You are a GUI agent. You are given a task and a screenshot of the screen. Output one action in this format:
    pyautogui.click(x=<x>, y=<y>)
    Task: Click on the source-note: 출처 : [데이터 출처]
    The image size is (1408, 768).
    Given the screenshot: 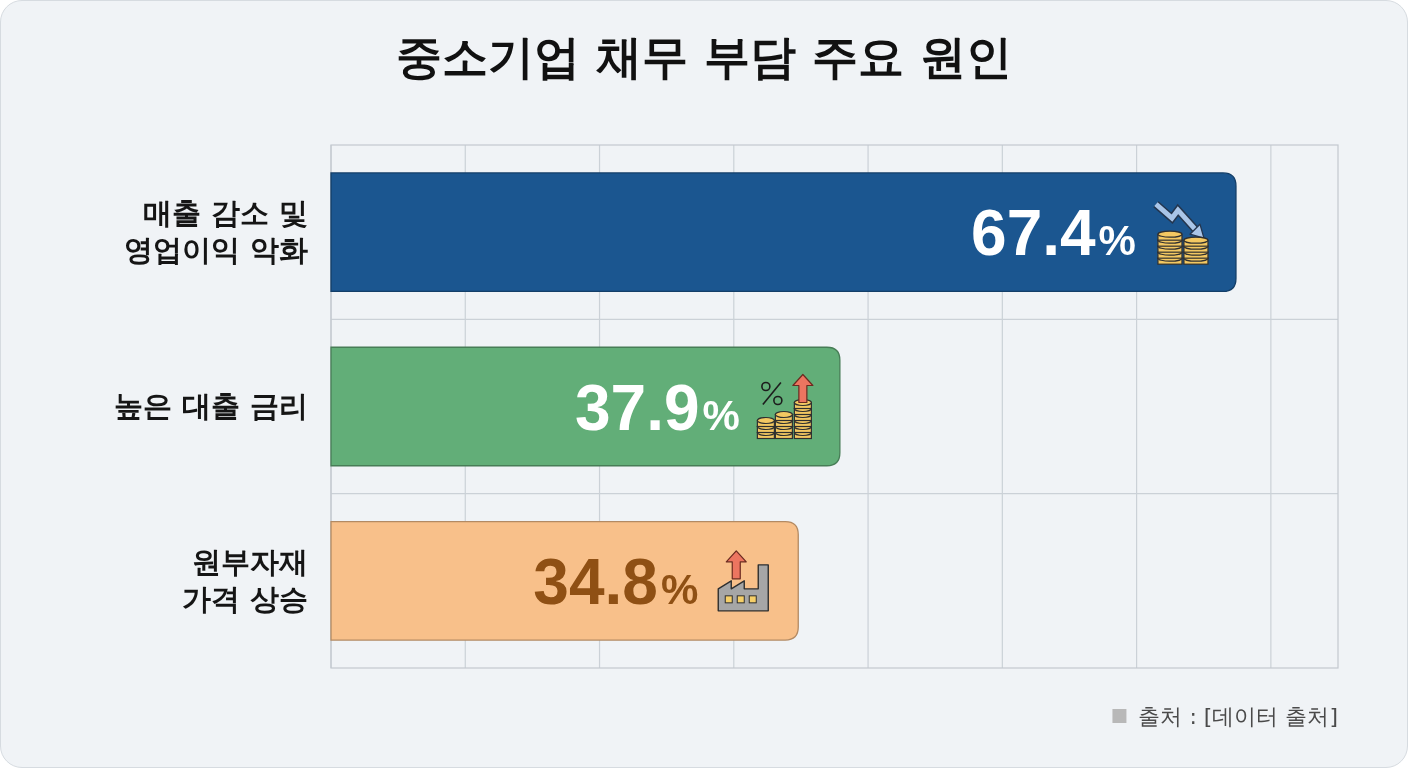 What is the action you would take?
    pyautogui.click(x=1238, y=716)
    